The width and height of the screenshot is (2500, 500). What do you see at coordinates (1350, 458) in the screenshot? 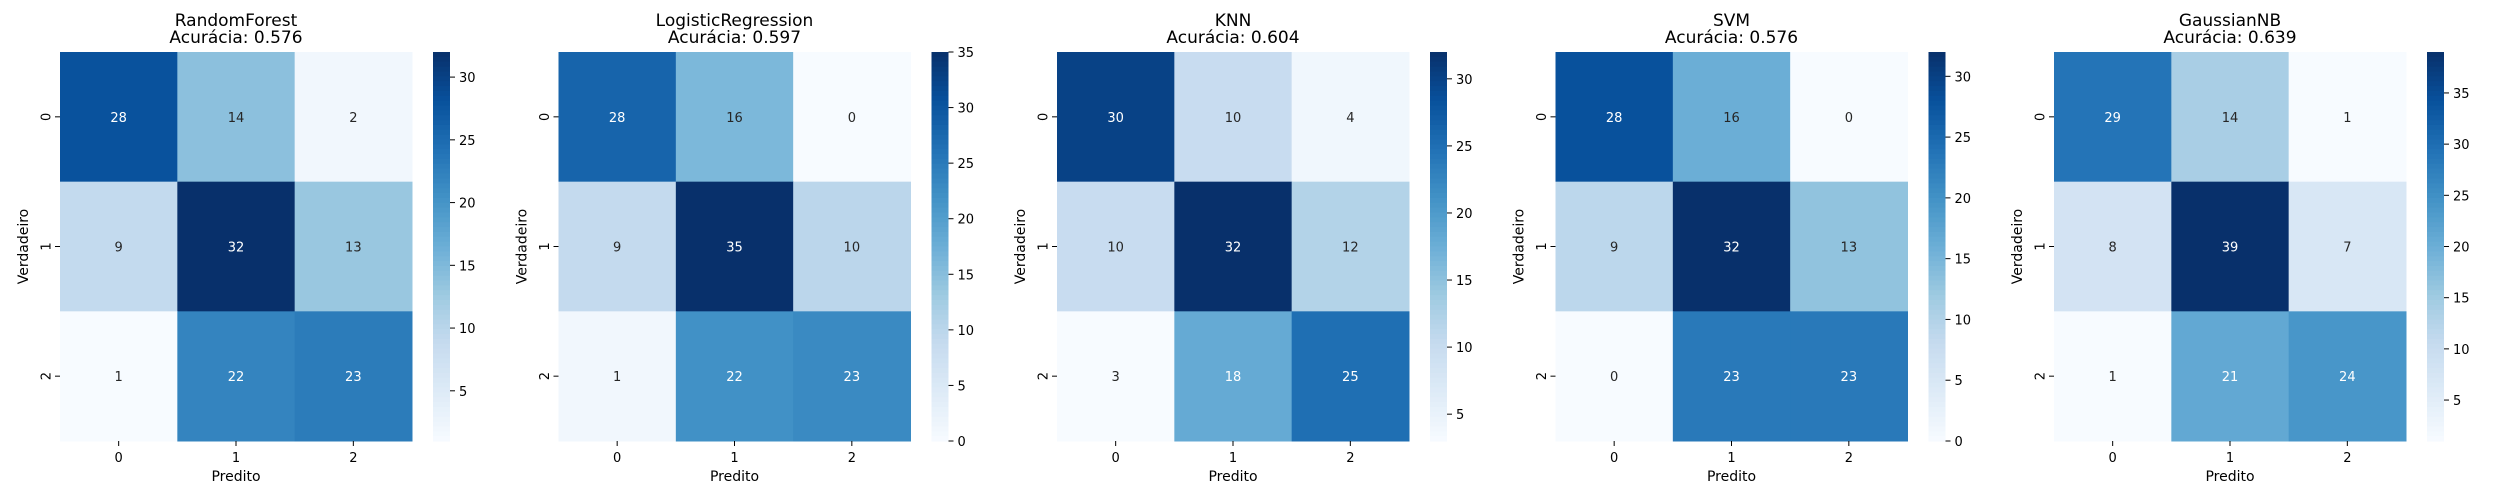
I see `x-tick-label: 2` at bounding box center [1350, 458].